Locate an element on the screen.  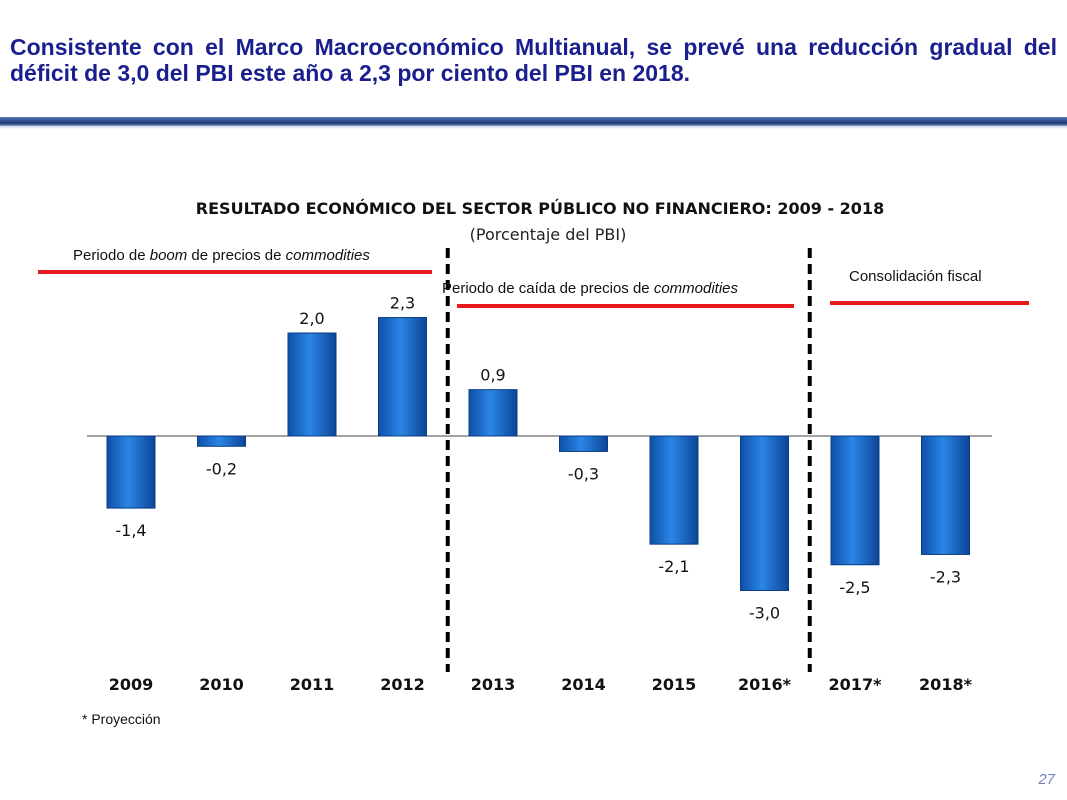
data-label: -3,0 is located at coordinates (764, 613).